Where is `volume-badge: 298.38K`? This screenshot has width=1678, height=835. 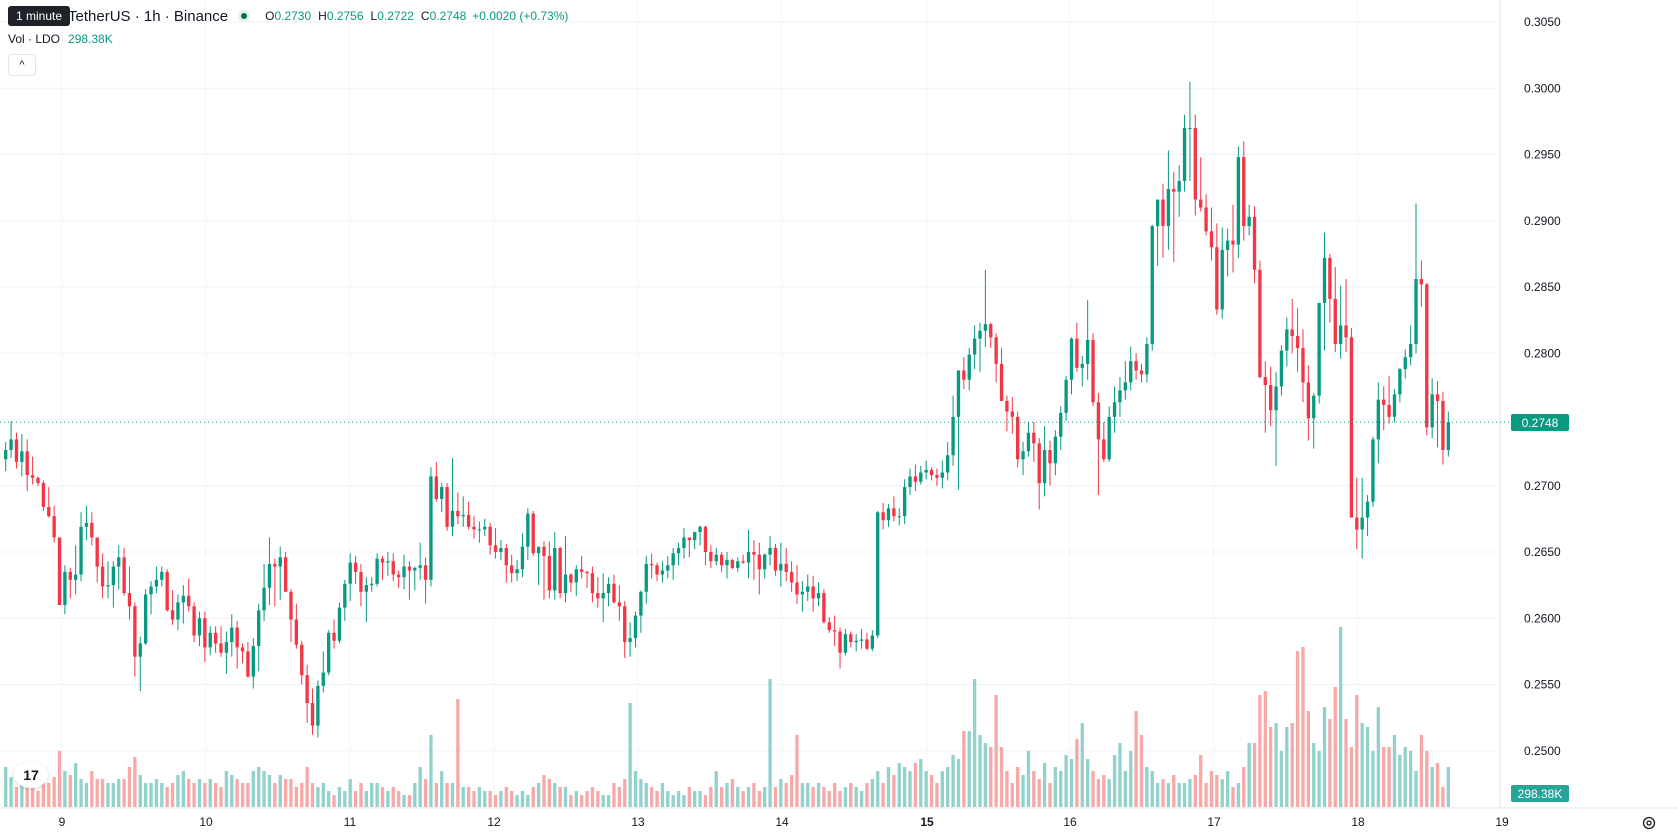
volume-badge: 298.38K is located at coordinates (1540, 793).